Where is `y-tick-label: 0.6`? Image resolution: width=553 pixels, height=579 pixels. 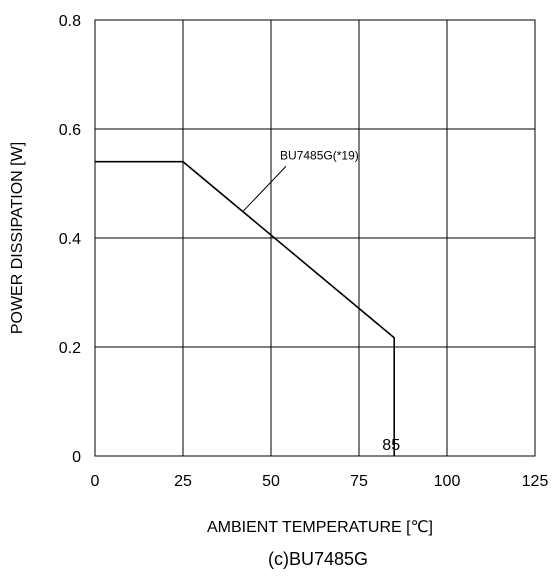
y-tick-label: 0.6 is located at coordinates (70, 130).